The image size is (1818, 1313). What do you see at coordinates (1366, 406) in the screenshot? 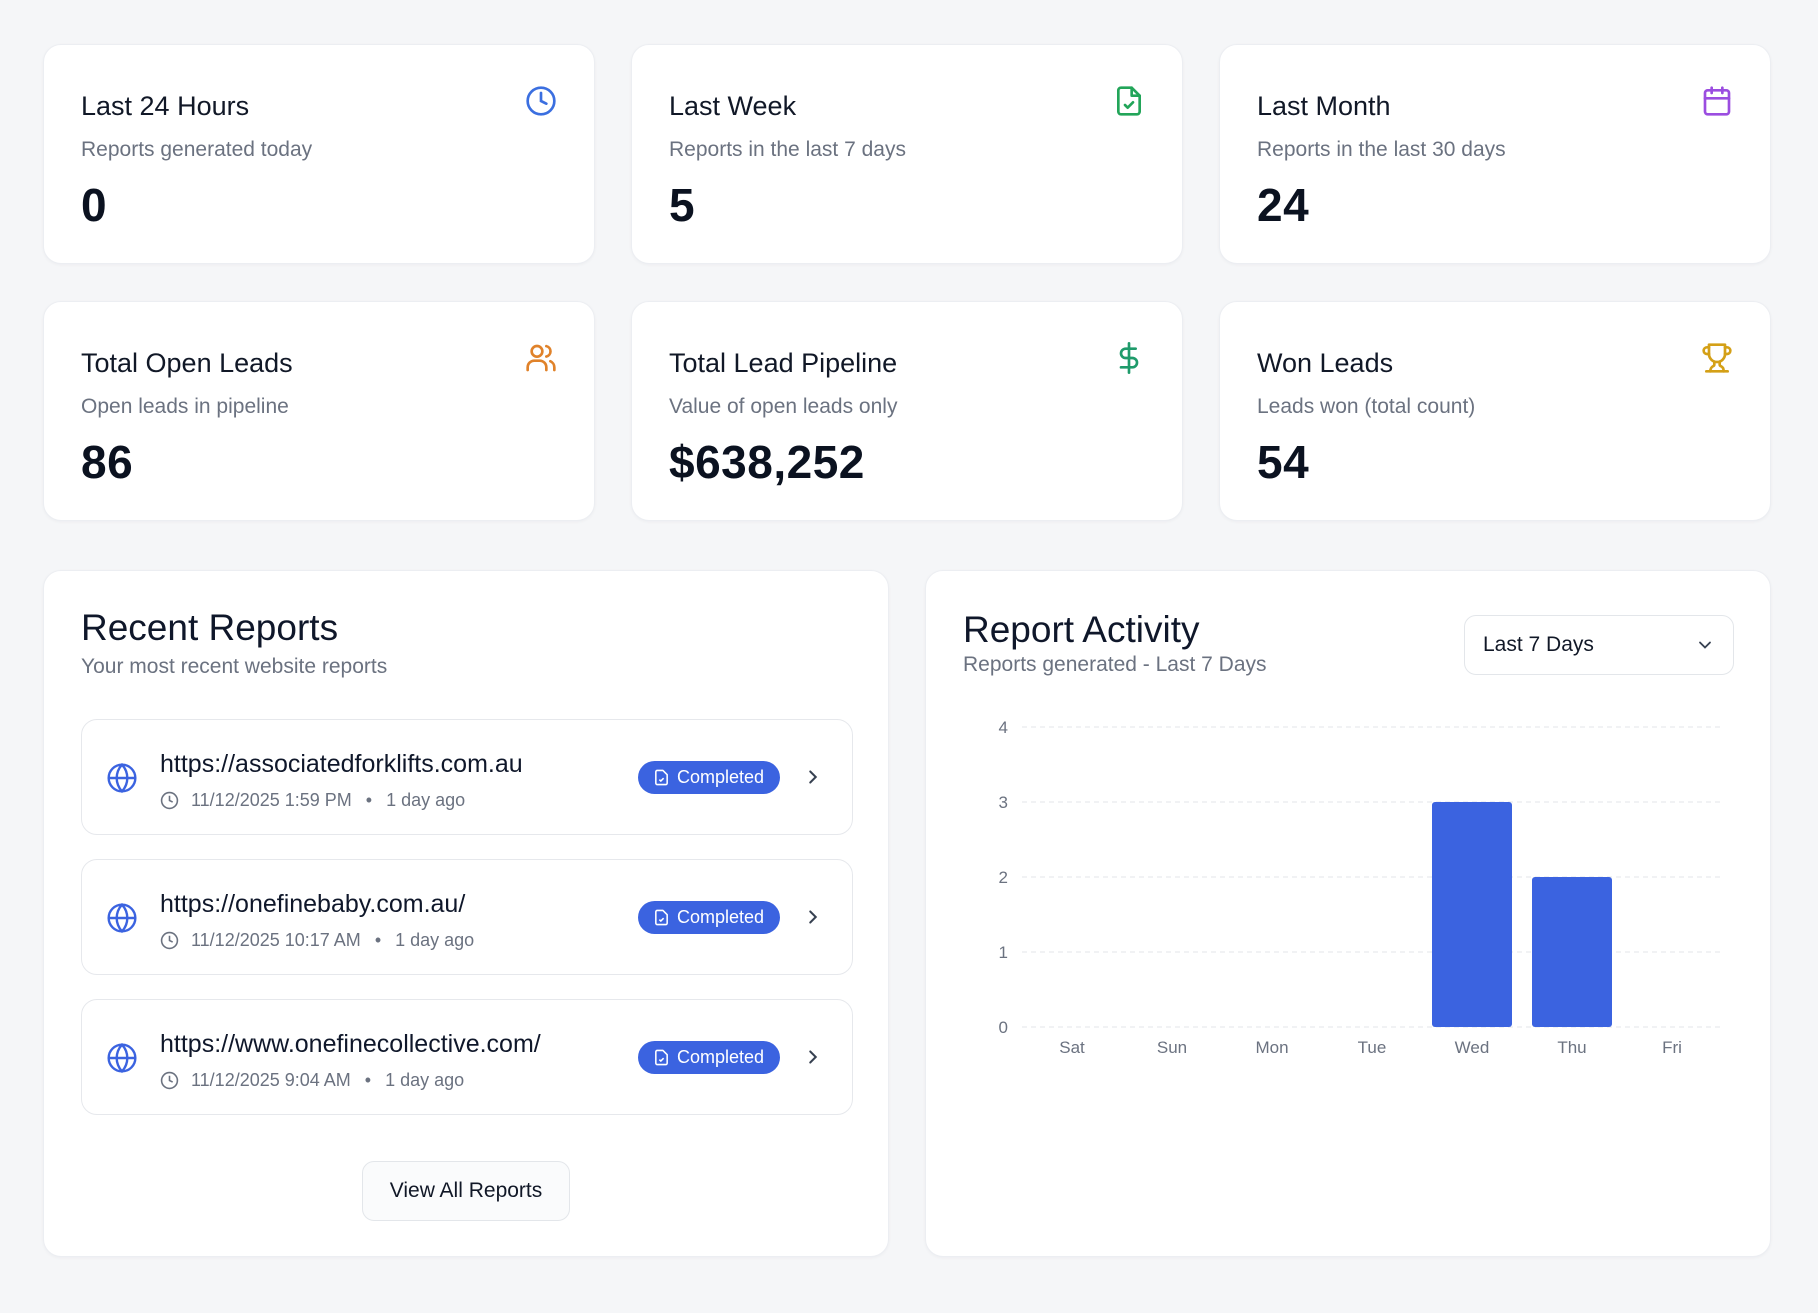
I see `stat-subtitle: Leads won (total count)` at bounding box center [1366, 406].